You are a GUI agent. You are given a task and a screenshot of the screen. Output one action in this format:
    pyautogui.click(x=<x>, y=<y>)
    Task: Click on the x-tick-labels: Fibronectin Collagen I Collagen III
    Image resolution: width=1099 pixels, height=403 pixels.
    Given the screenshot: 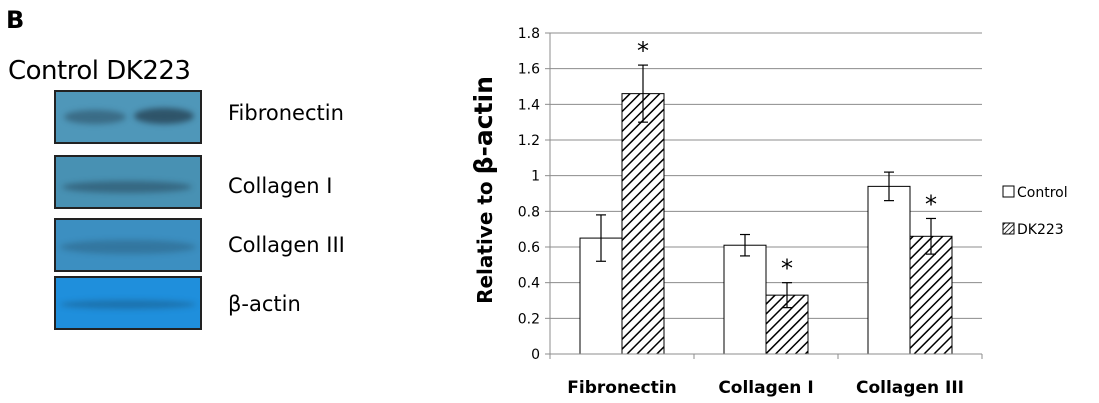 What is the action you would take?
    pyautogui.click(x=765, y=388)
    